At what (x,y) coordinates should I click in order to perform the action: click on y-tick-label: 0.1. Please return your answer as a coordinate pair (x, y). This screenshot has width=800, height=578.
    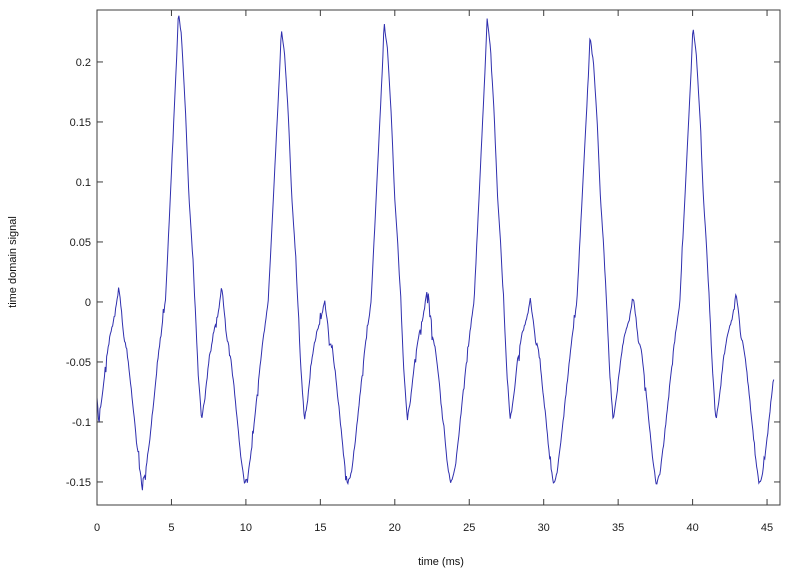
    Looking at the image, I should click on (83, 183).